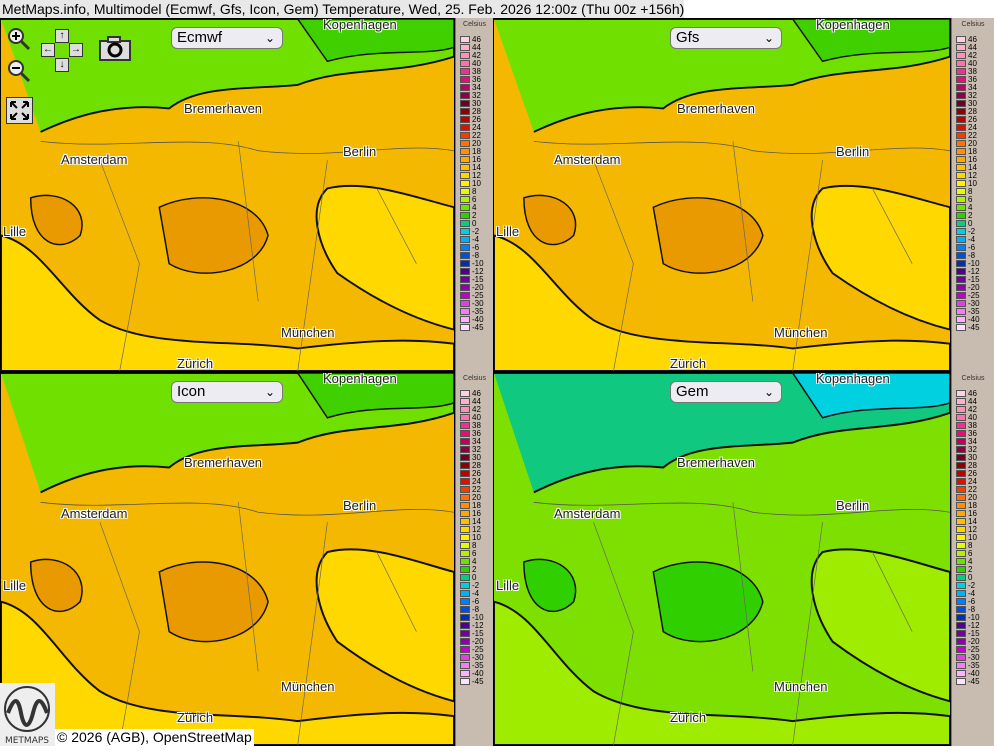  Describe the element at coordinates (972, 601) in the screenshot. I see `legend-value: -6` at that location.